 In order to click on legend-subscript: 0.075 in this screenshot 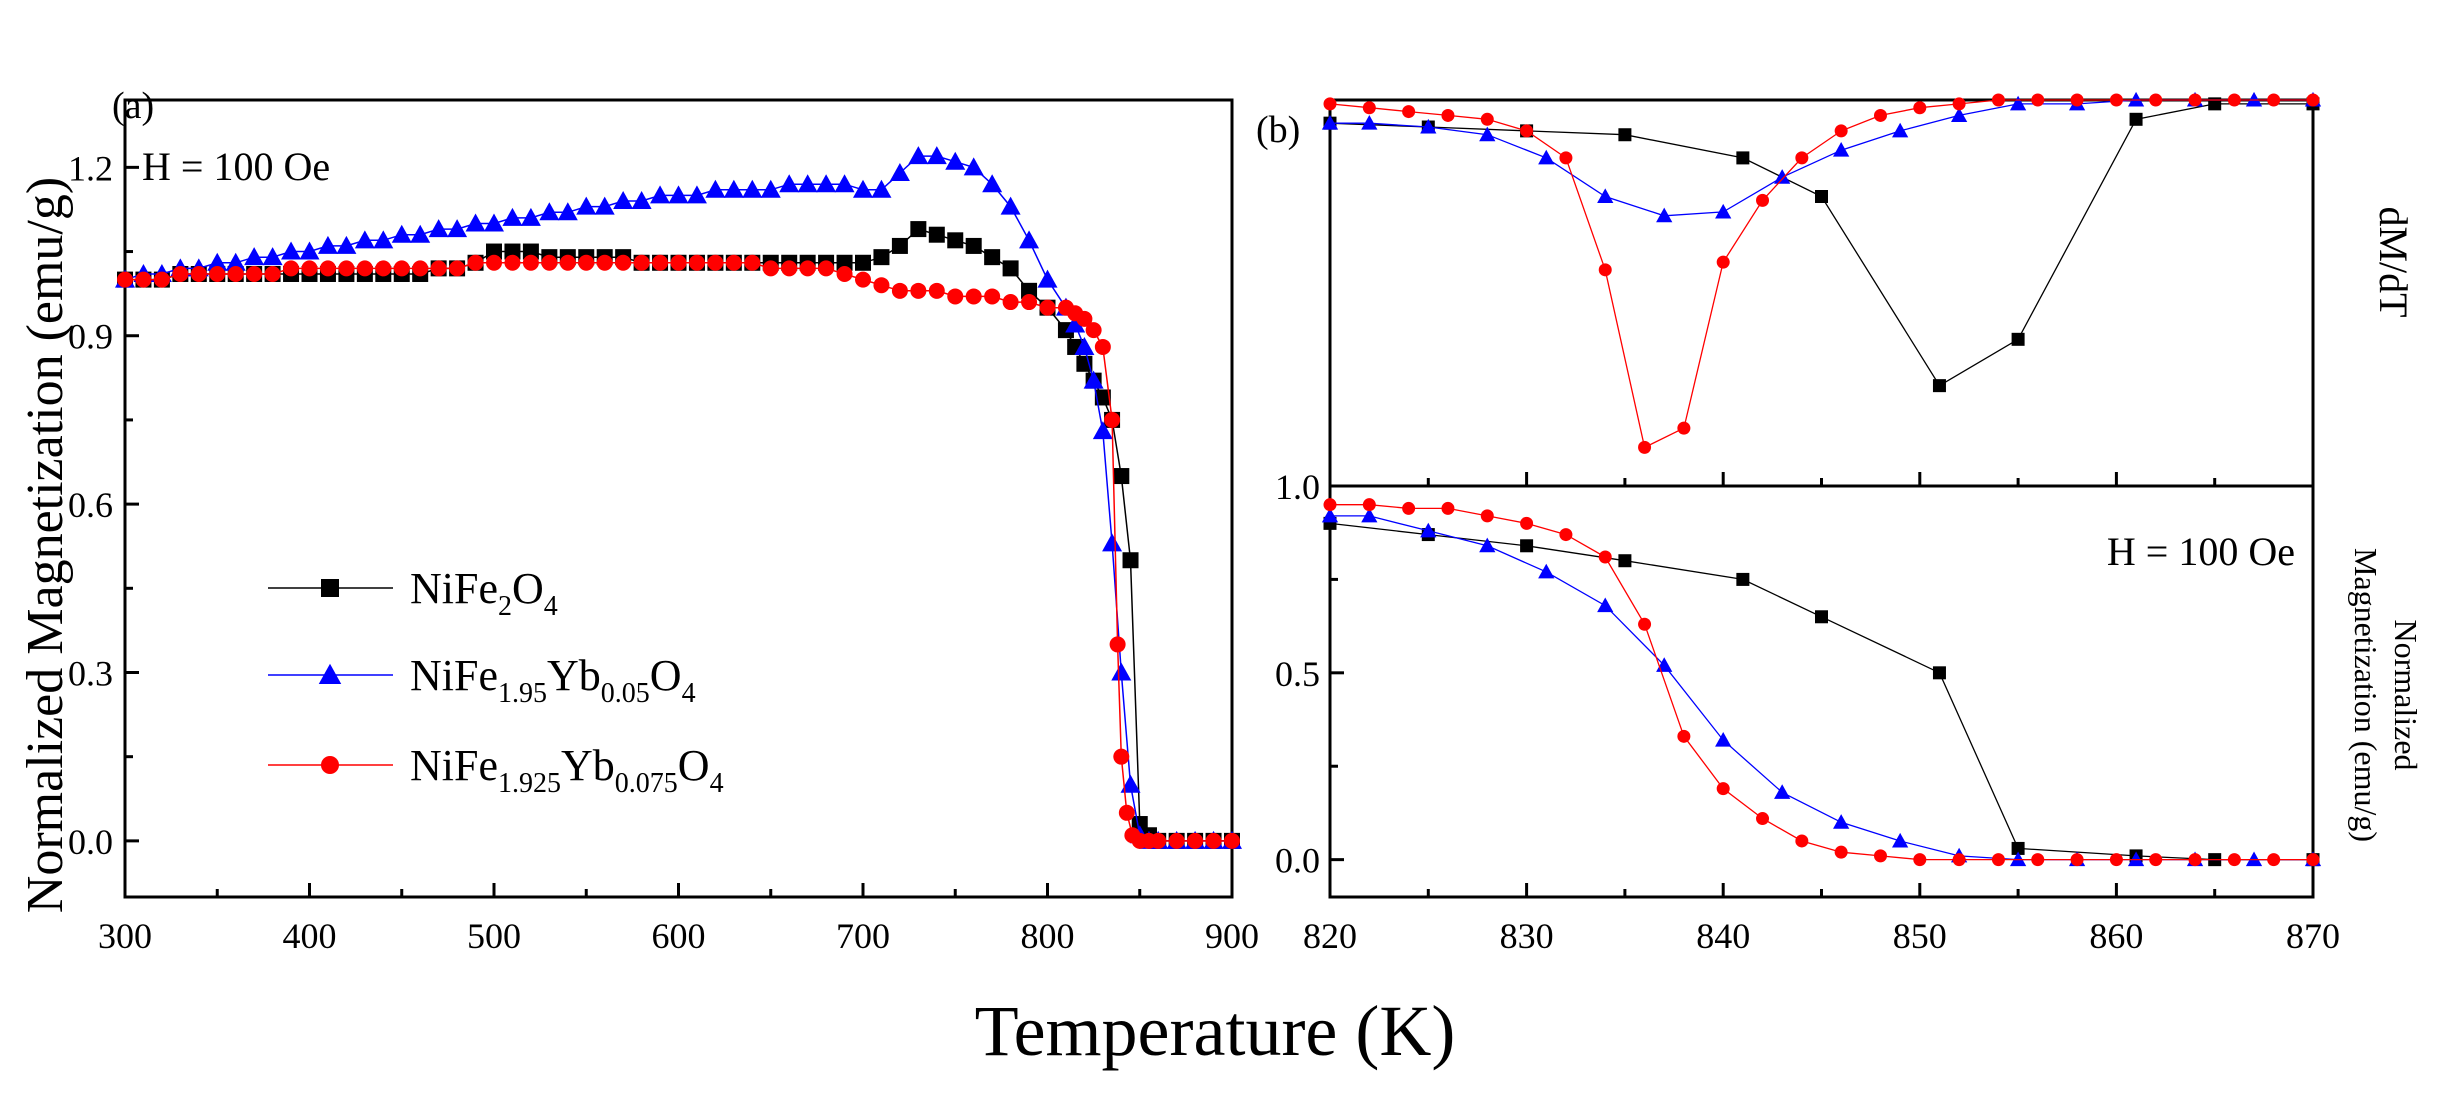, I will do `click(646, 783)`.